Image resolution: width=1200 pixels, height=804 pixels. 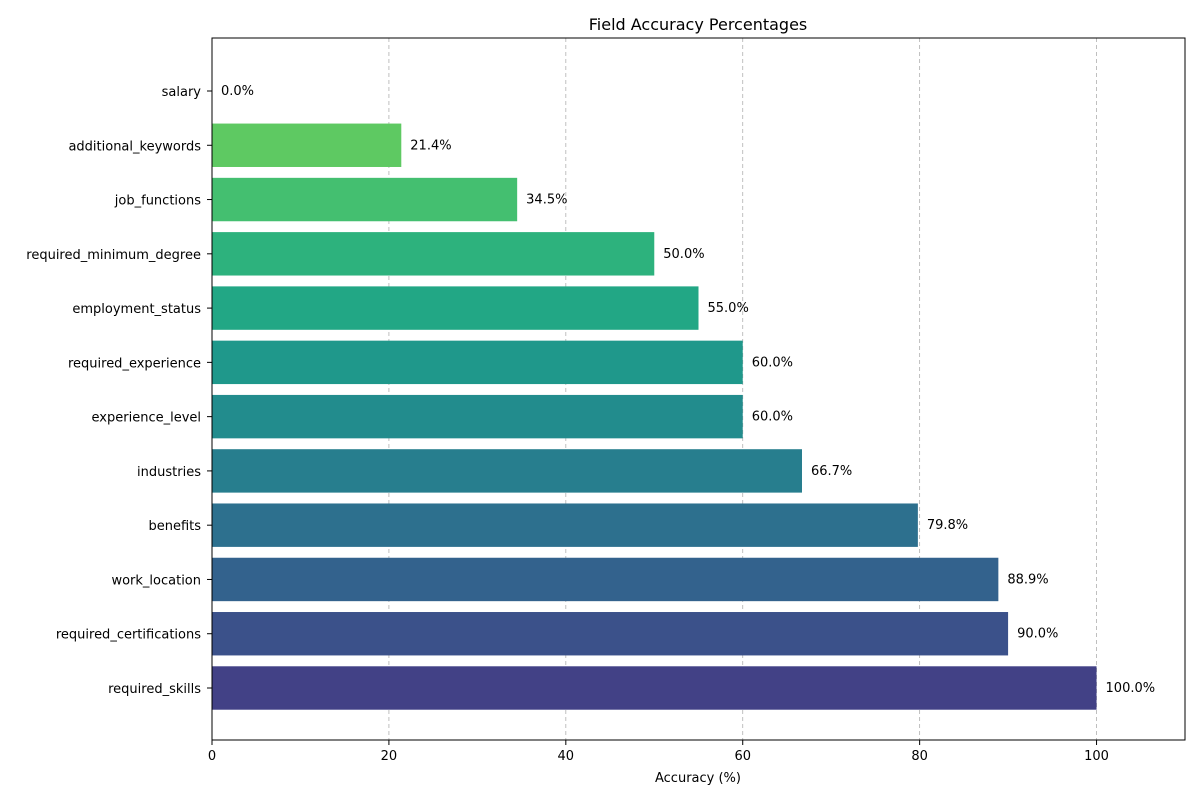 I want to click on x-tick-label: 100, so click(x=1096, y=756).